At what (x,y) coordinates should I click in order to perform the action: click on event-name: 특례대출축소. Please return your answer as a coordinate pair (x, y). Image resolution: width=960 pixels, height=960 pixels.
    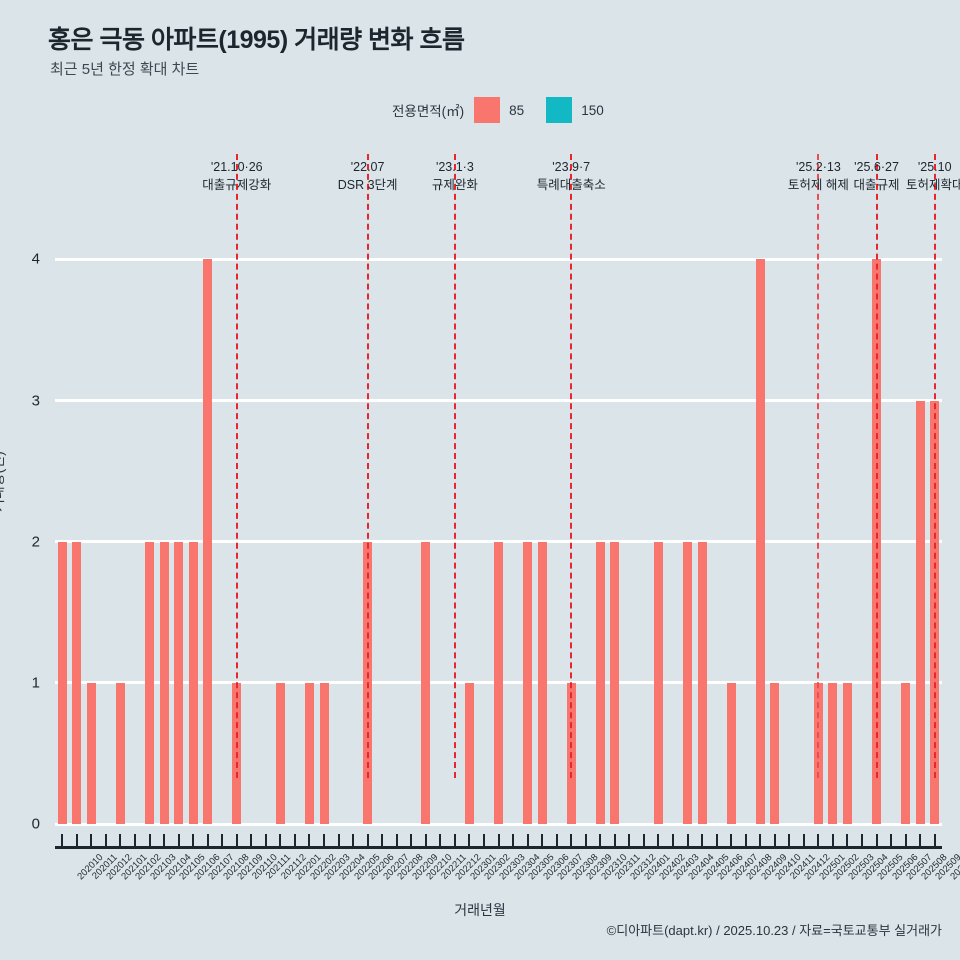
    Looking at the image, I should click on (571, 185).